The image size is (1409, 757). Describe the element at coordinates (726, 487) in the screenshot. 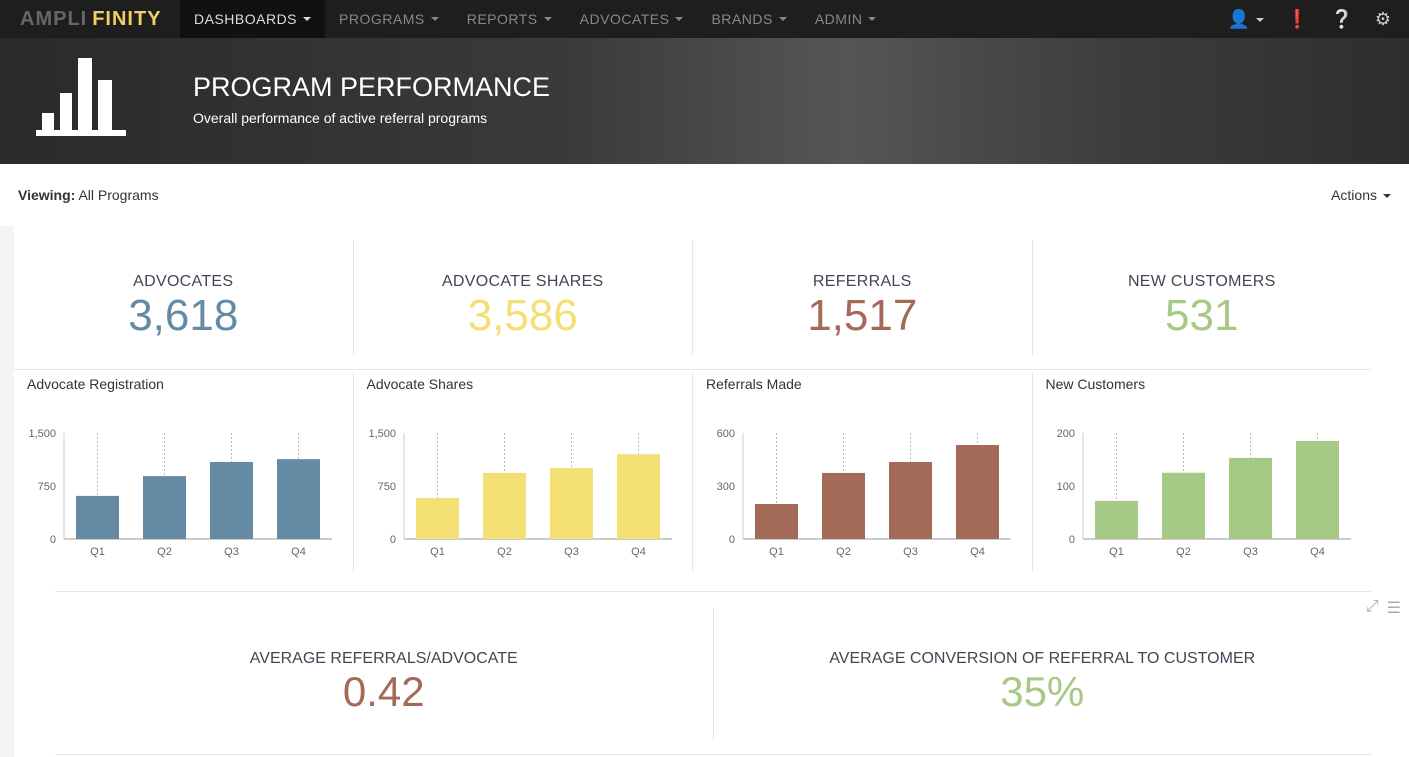

I see `y-tick-label: 300` at that location.